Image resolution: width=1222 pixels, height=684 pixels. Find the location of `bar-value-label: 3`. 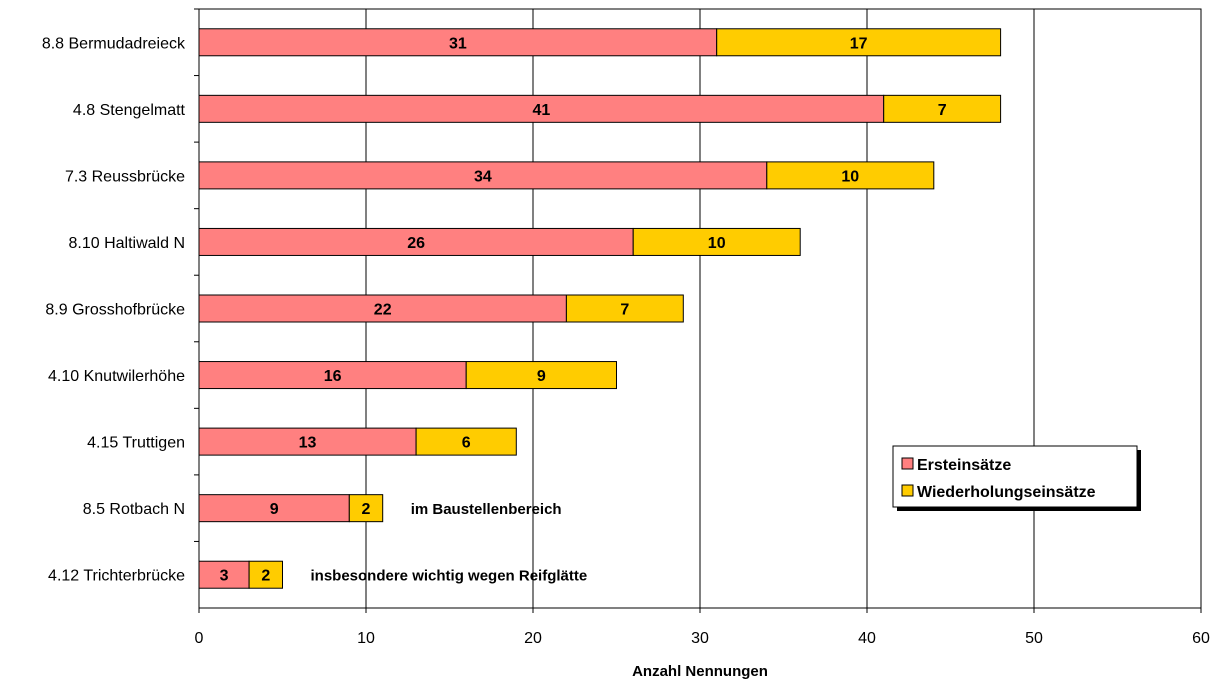

bar-value-label: 3 is located at coordinates (224, 576).